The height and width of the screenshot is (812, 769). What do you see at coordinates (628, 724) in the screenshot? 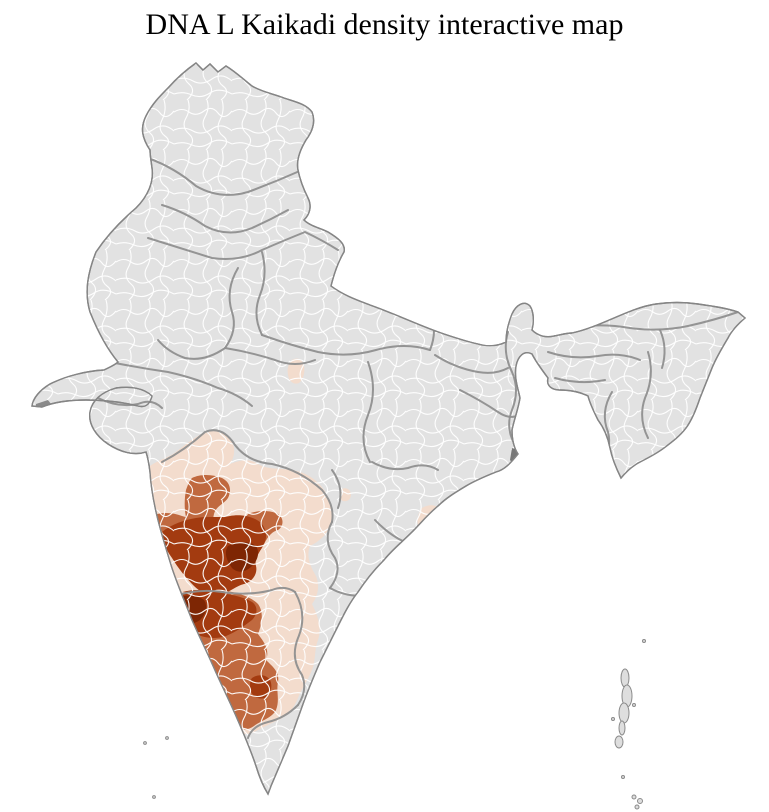
I see `andaman-nicobar-islands` at bounding box center [628, 724].